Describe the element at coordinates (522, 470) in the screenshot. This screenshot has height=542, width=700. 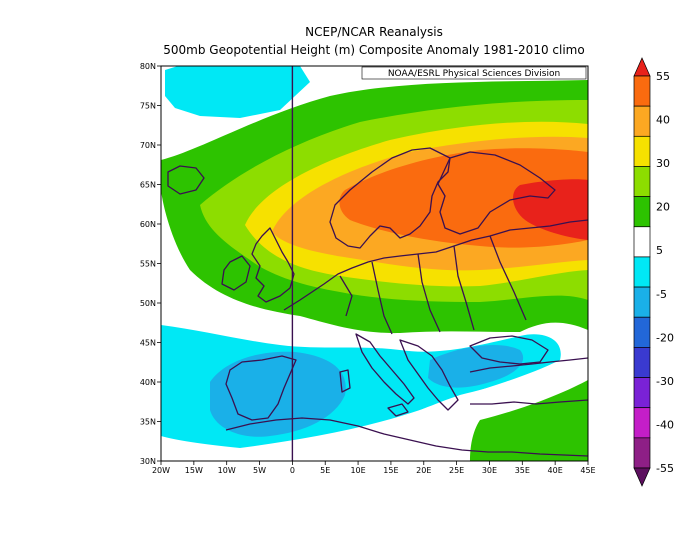
I see `lon-tick-label: 35E` at that location.